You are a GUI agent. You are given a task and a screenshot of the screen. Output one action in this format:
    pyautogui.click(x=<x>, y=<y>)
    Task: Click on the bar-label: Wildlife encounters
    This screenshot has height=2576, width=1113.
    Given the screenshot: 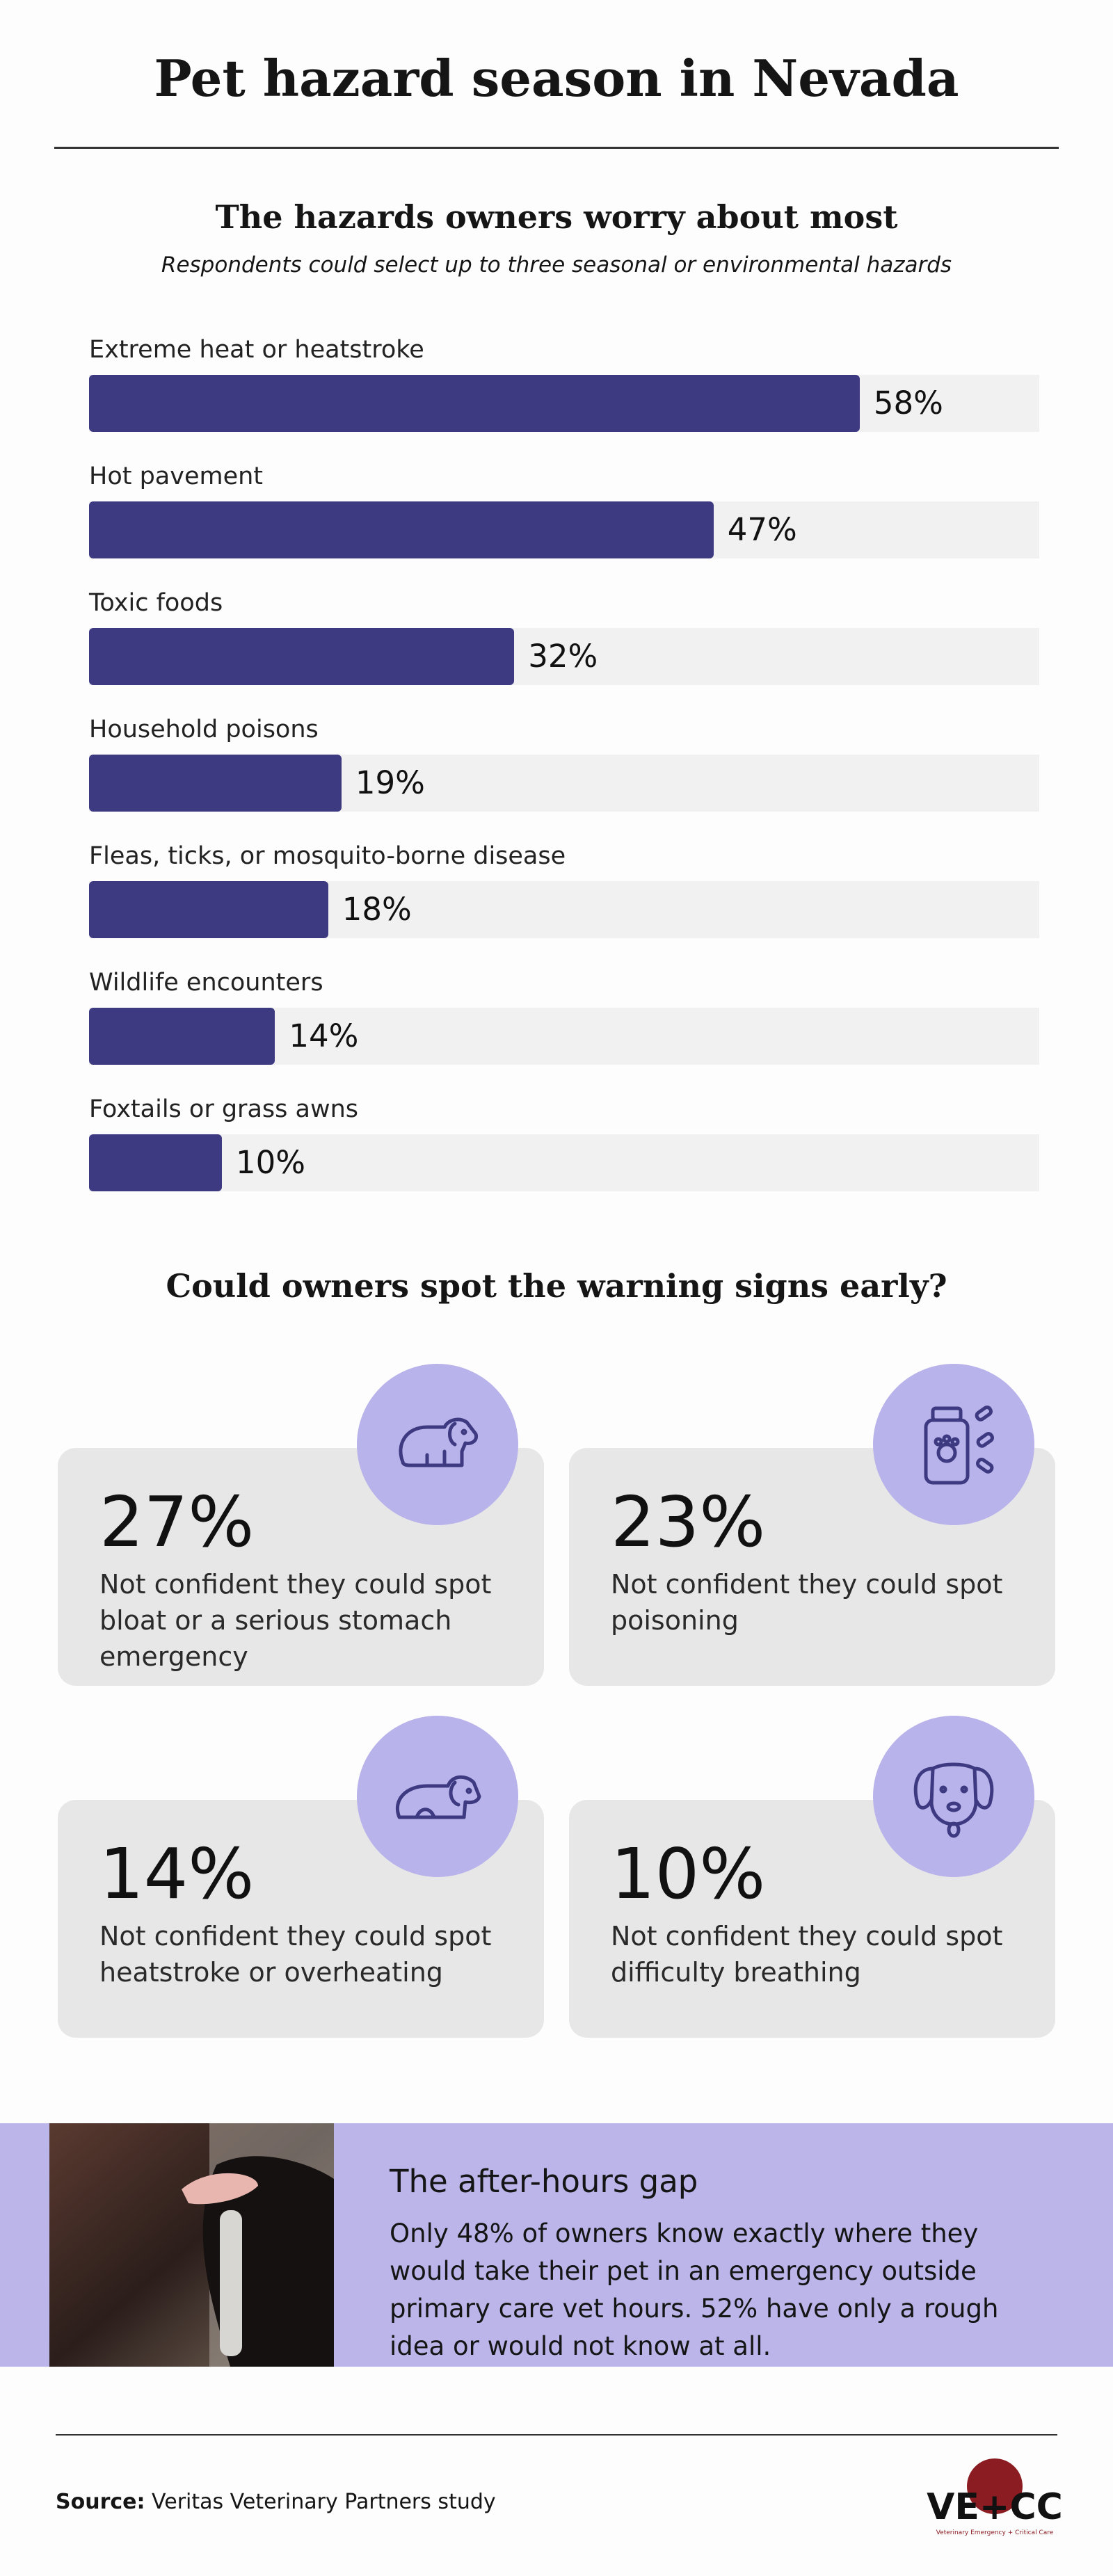 What is the action you would take?
    pyautogui.click(x=206, y=983)
    